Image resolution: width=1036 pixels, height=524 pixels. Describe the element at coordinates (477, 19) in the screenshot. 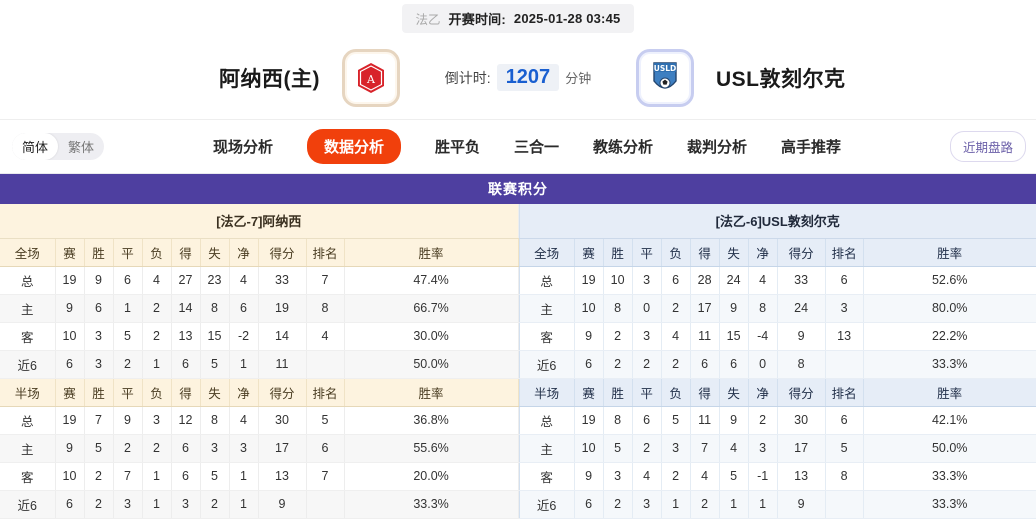

I see `kickoff-label: 开赛时间:` at that location.